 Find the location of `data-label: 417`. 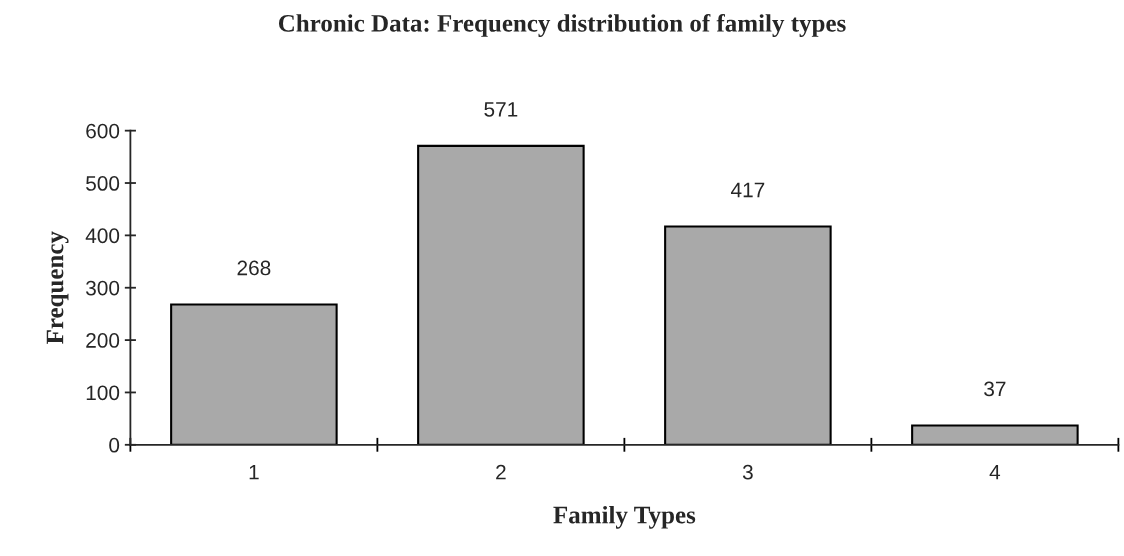

data-label: 417 is located at coordinates (747, 190).